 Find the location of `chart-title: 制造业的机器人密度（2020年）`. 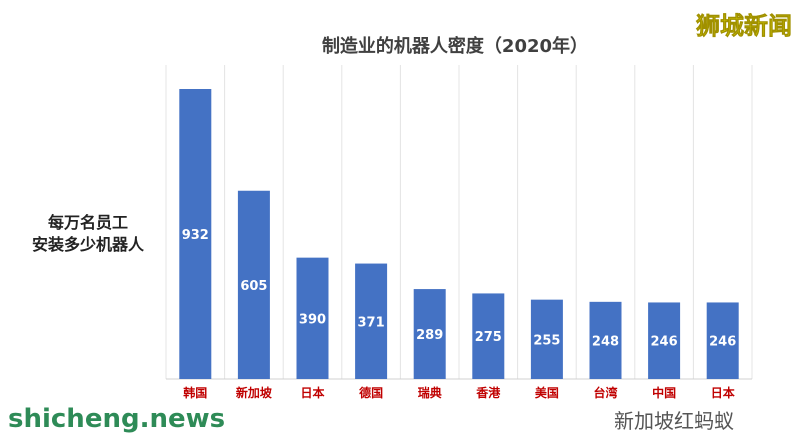

chart-title: 制造业的机器人密度（2020年） is located at coordinates (455, 46).